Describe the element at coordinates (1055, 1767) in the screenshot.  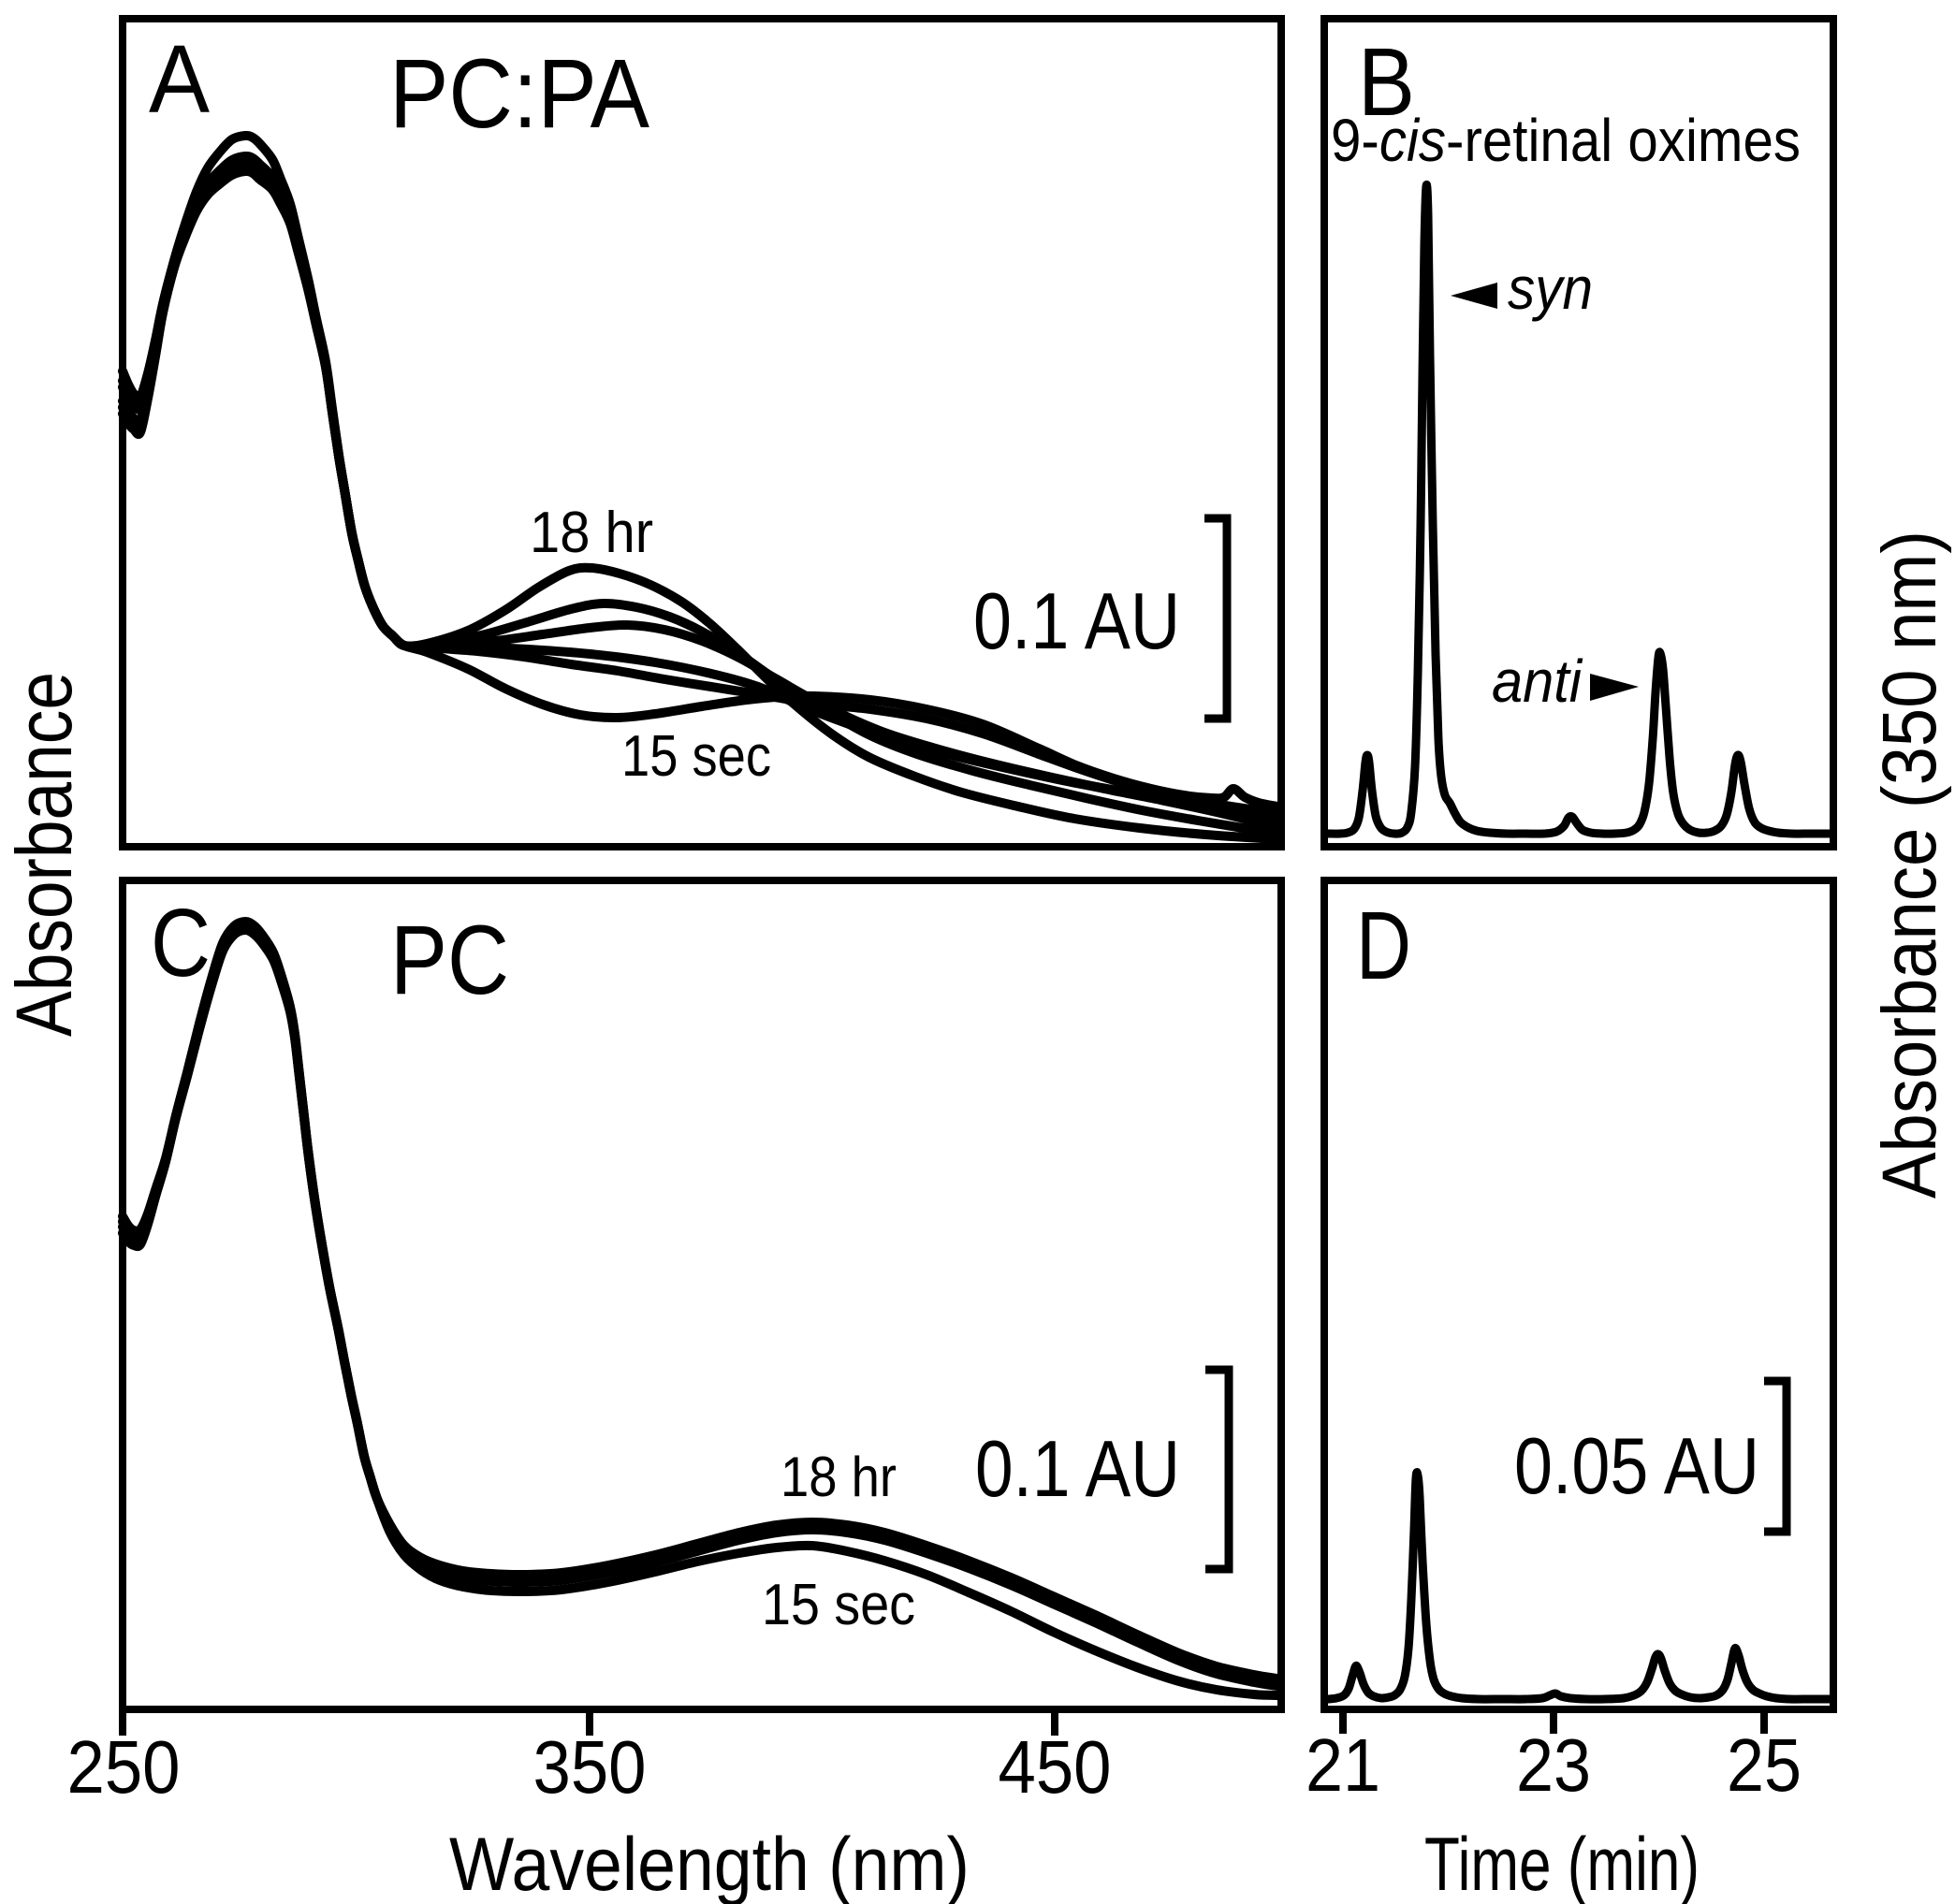
I see `svg-text: 450` at that location.